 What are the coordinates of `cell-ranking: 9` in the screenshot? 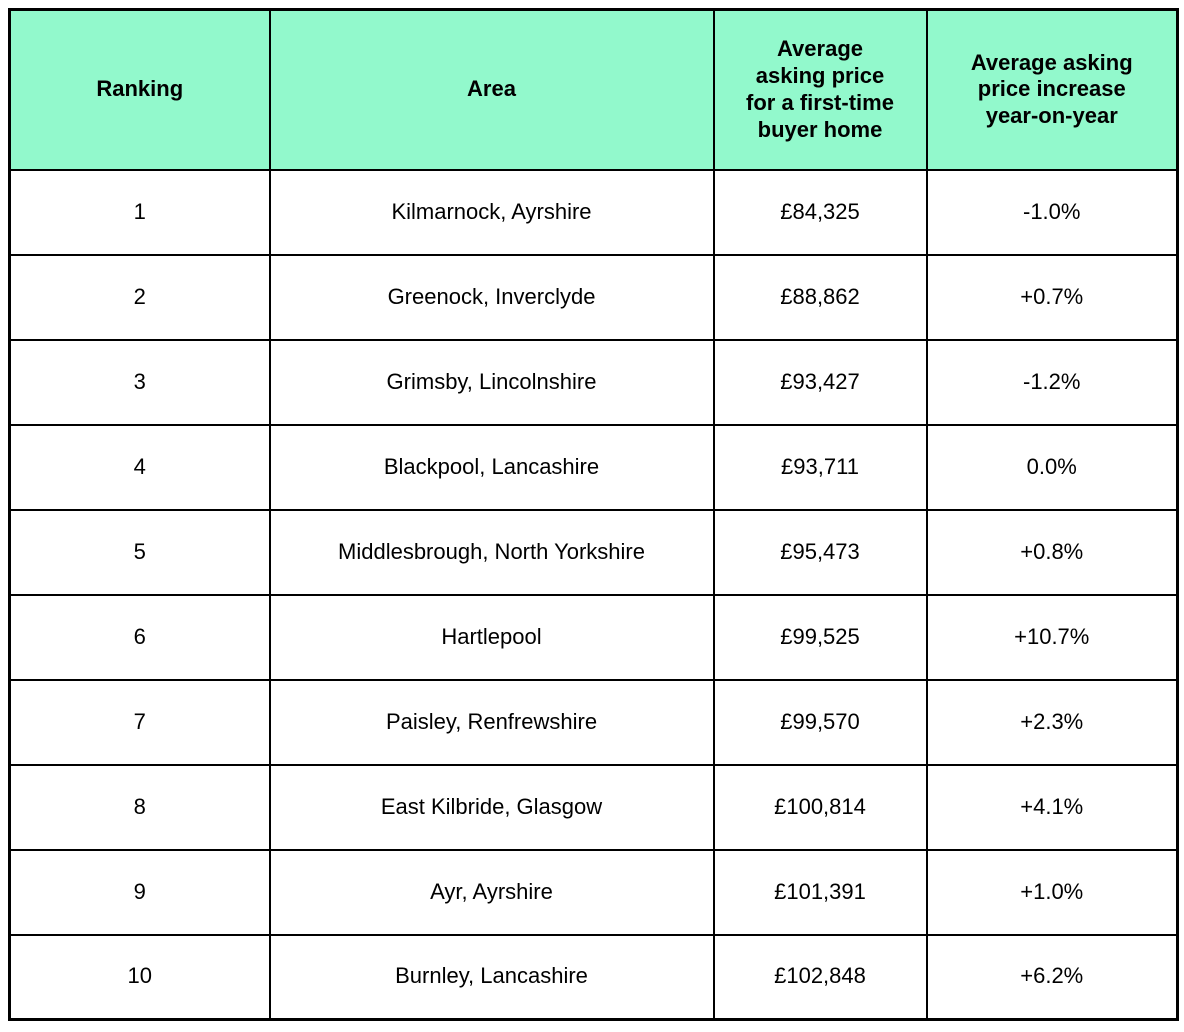 It's located at (139, 892).